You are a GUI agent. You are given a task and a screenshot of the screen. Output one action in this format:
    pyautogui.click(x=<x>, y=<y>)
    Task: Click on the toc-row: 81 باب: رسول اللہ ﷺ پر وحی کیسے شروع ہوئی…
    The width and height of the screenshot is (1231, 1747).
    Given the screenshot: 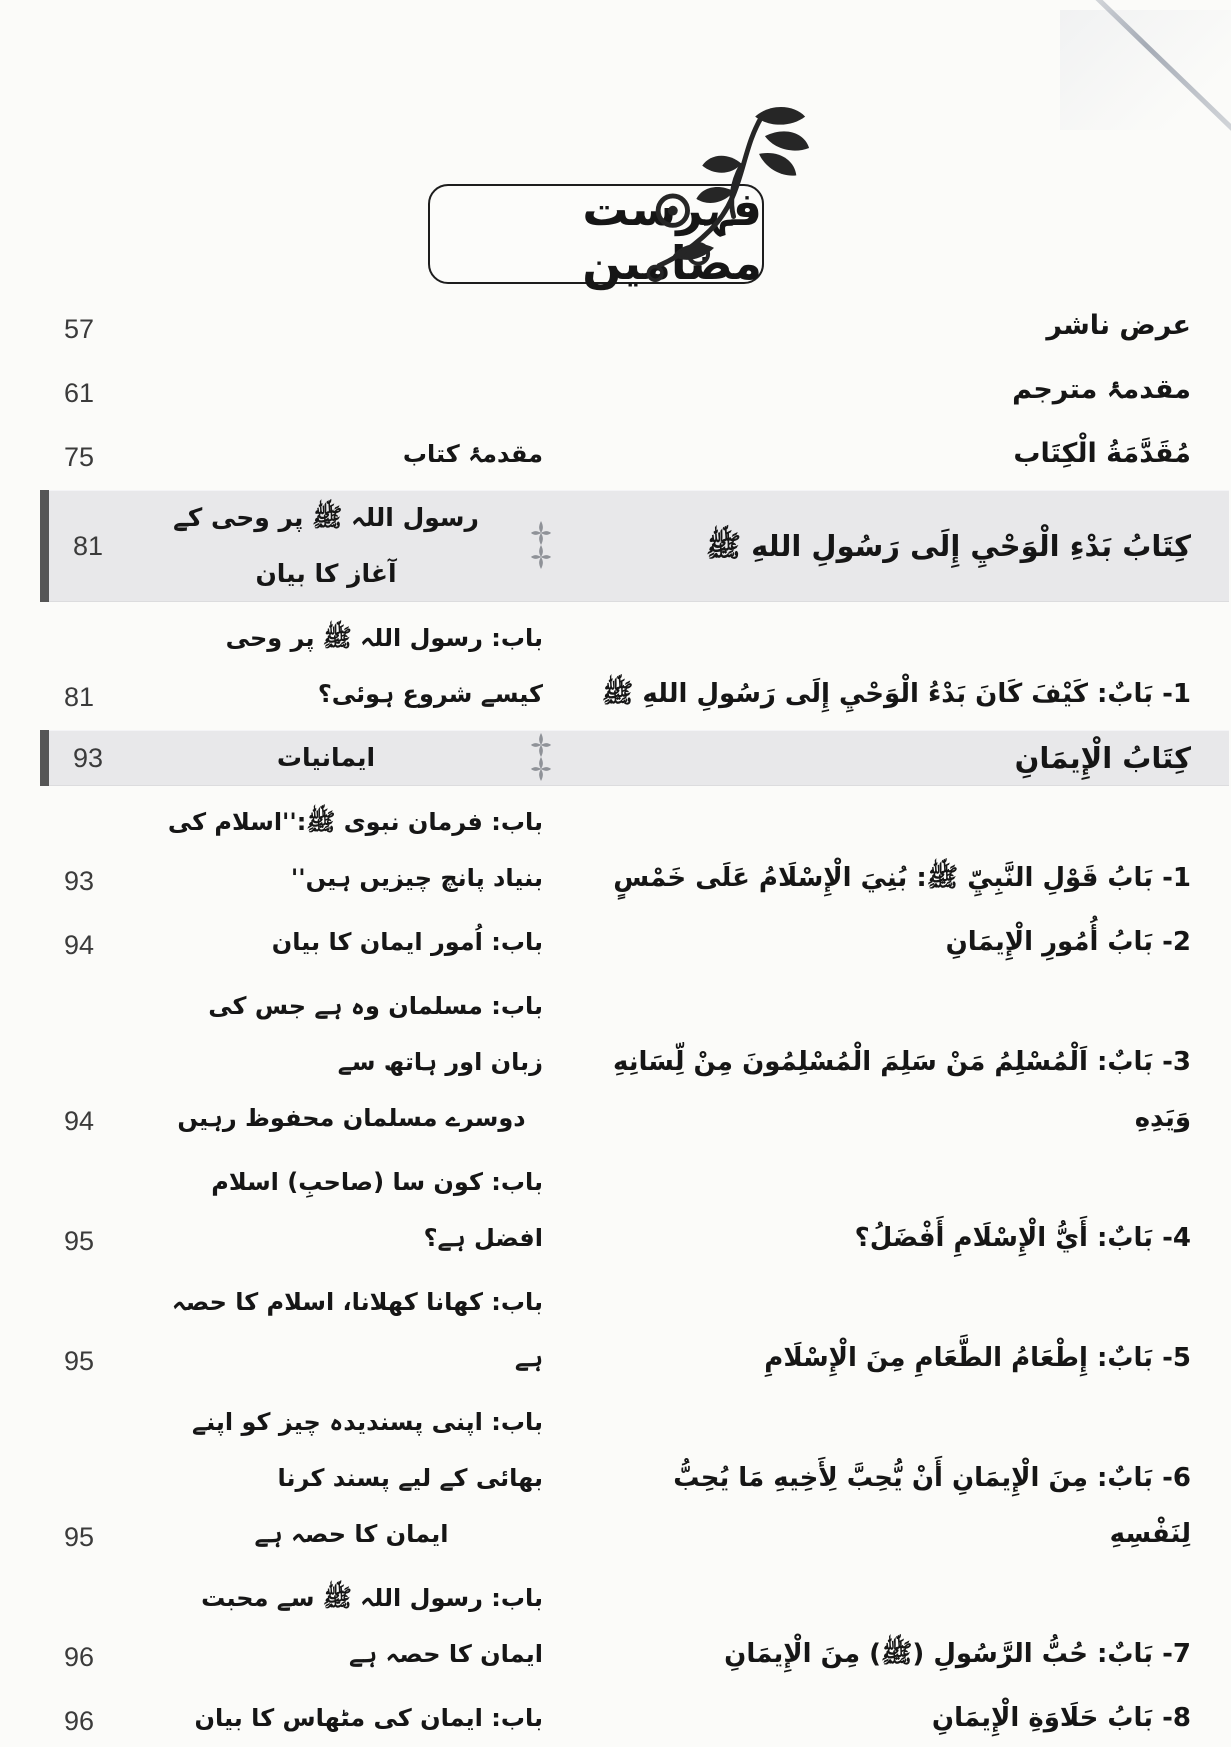 What is the action you would take?
    pyautogui.click(x=615, y=666)
    